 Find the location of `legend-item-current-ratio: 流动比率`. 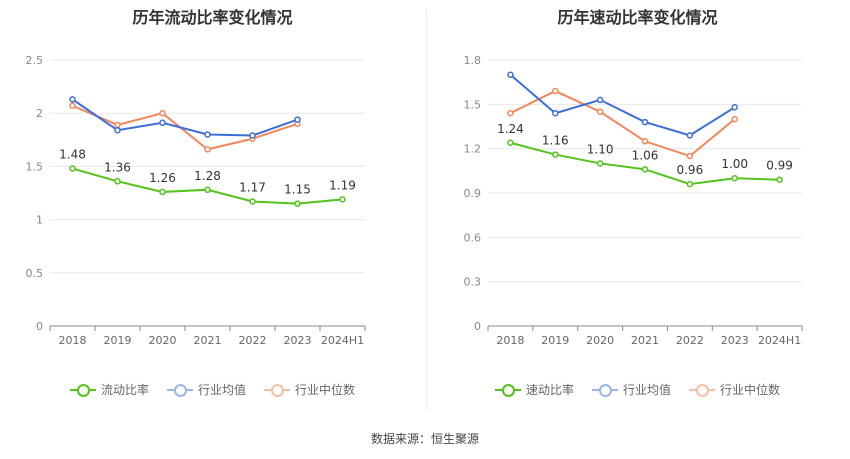

legend-item-current-ratio: 流动比率 is located at coordinates (109, 389).